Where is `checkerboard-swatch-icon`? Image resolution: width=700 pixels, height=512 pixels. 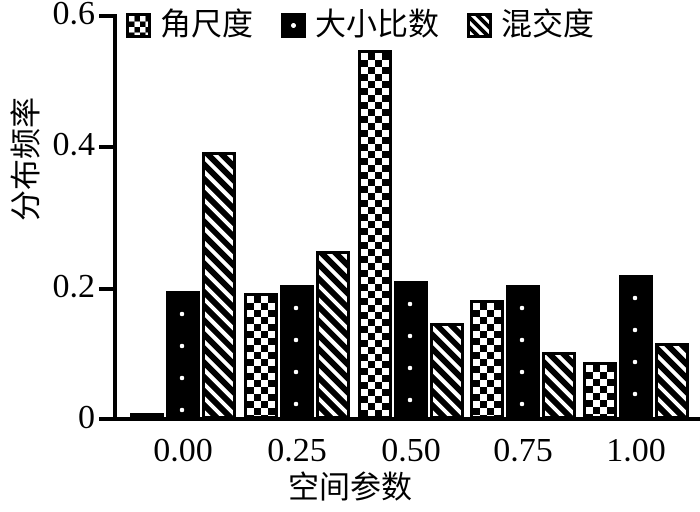
checkerboard-swatch-icon is located at coordinates (138, 25).